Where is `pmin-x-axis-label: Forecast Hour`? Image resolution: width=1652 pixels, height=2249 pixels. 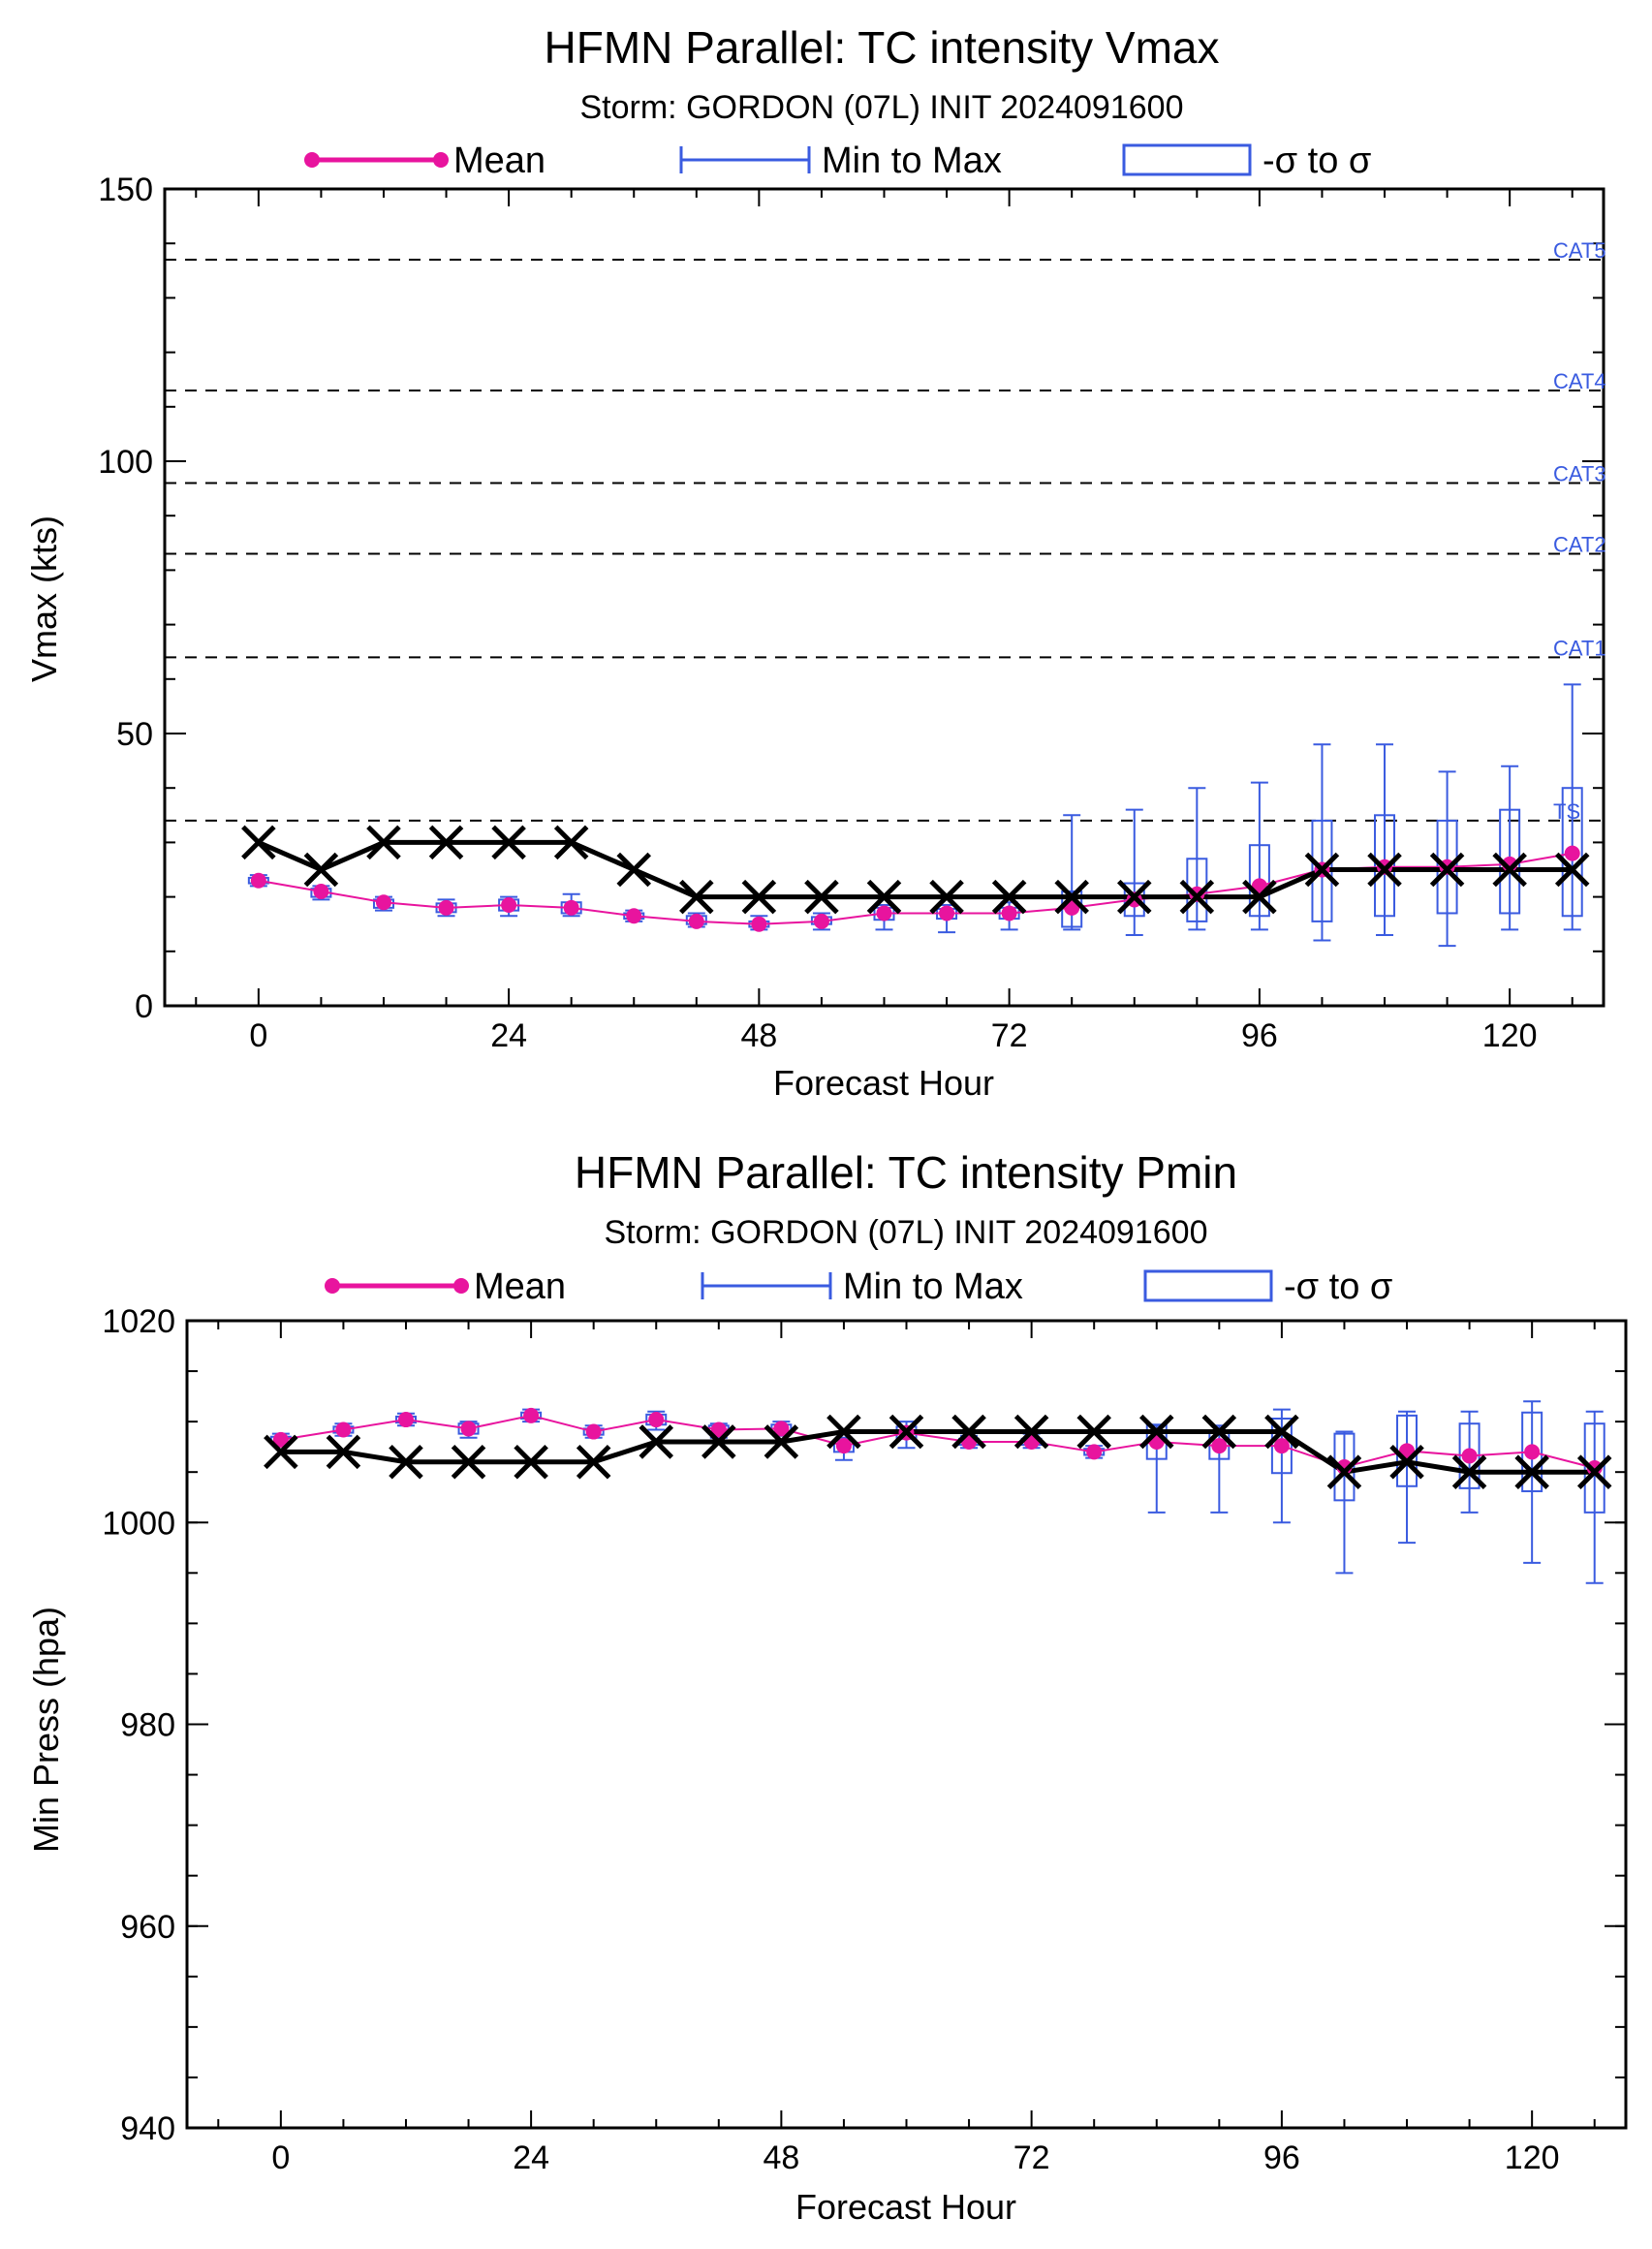
pmin-x-axis-label: Forecast Hour is located at coordinates (905, 2207).